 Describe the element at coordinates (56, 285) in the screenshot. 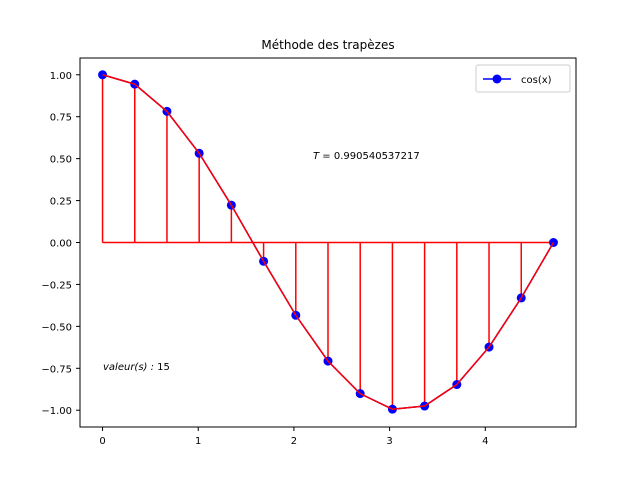

I see `y-tick-label: −0.25` at that location.